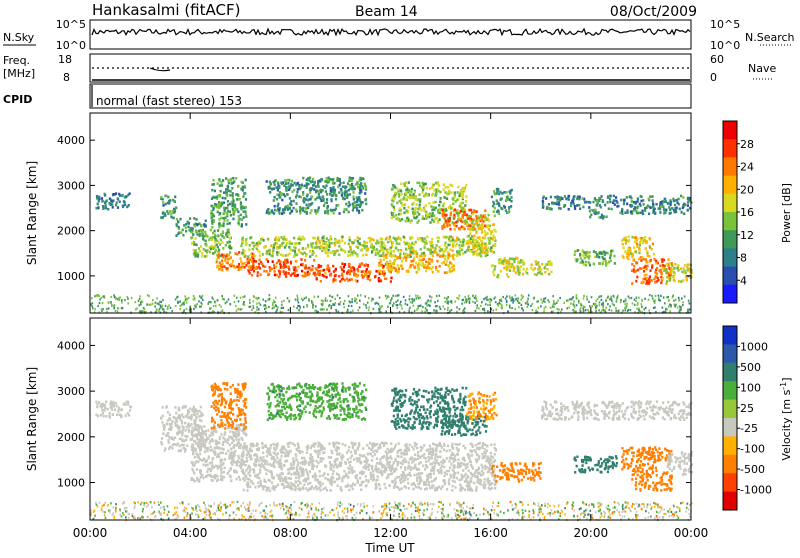 The height and width of the screenshot is (558, 800). I want to click on station-title: Hankasalmi (fitACF), so click(166, 10).